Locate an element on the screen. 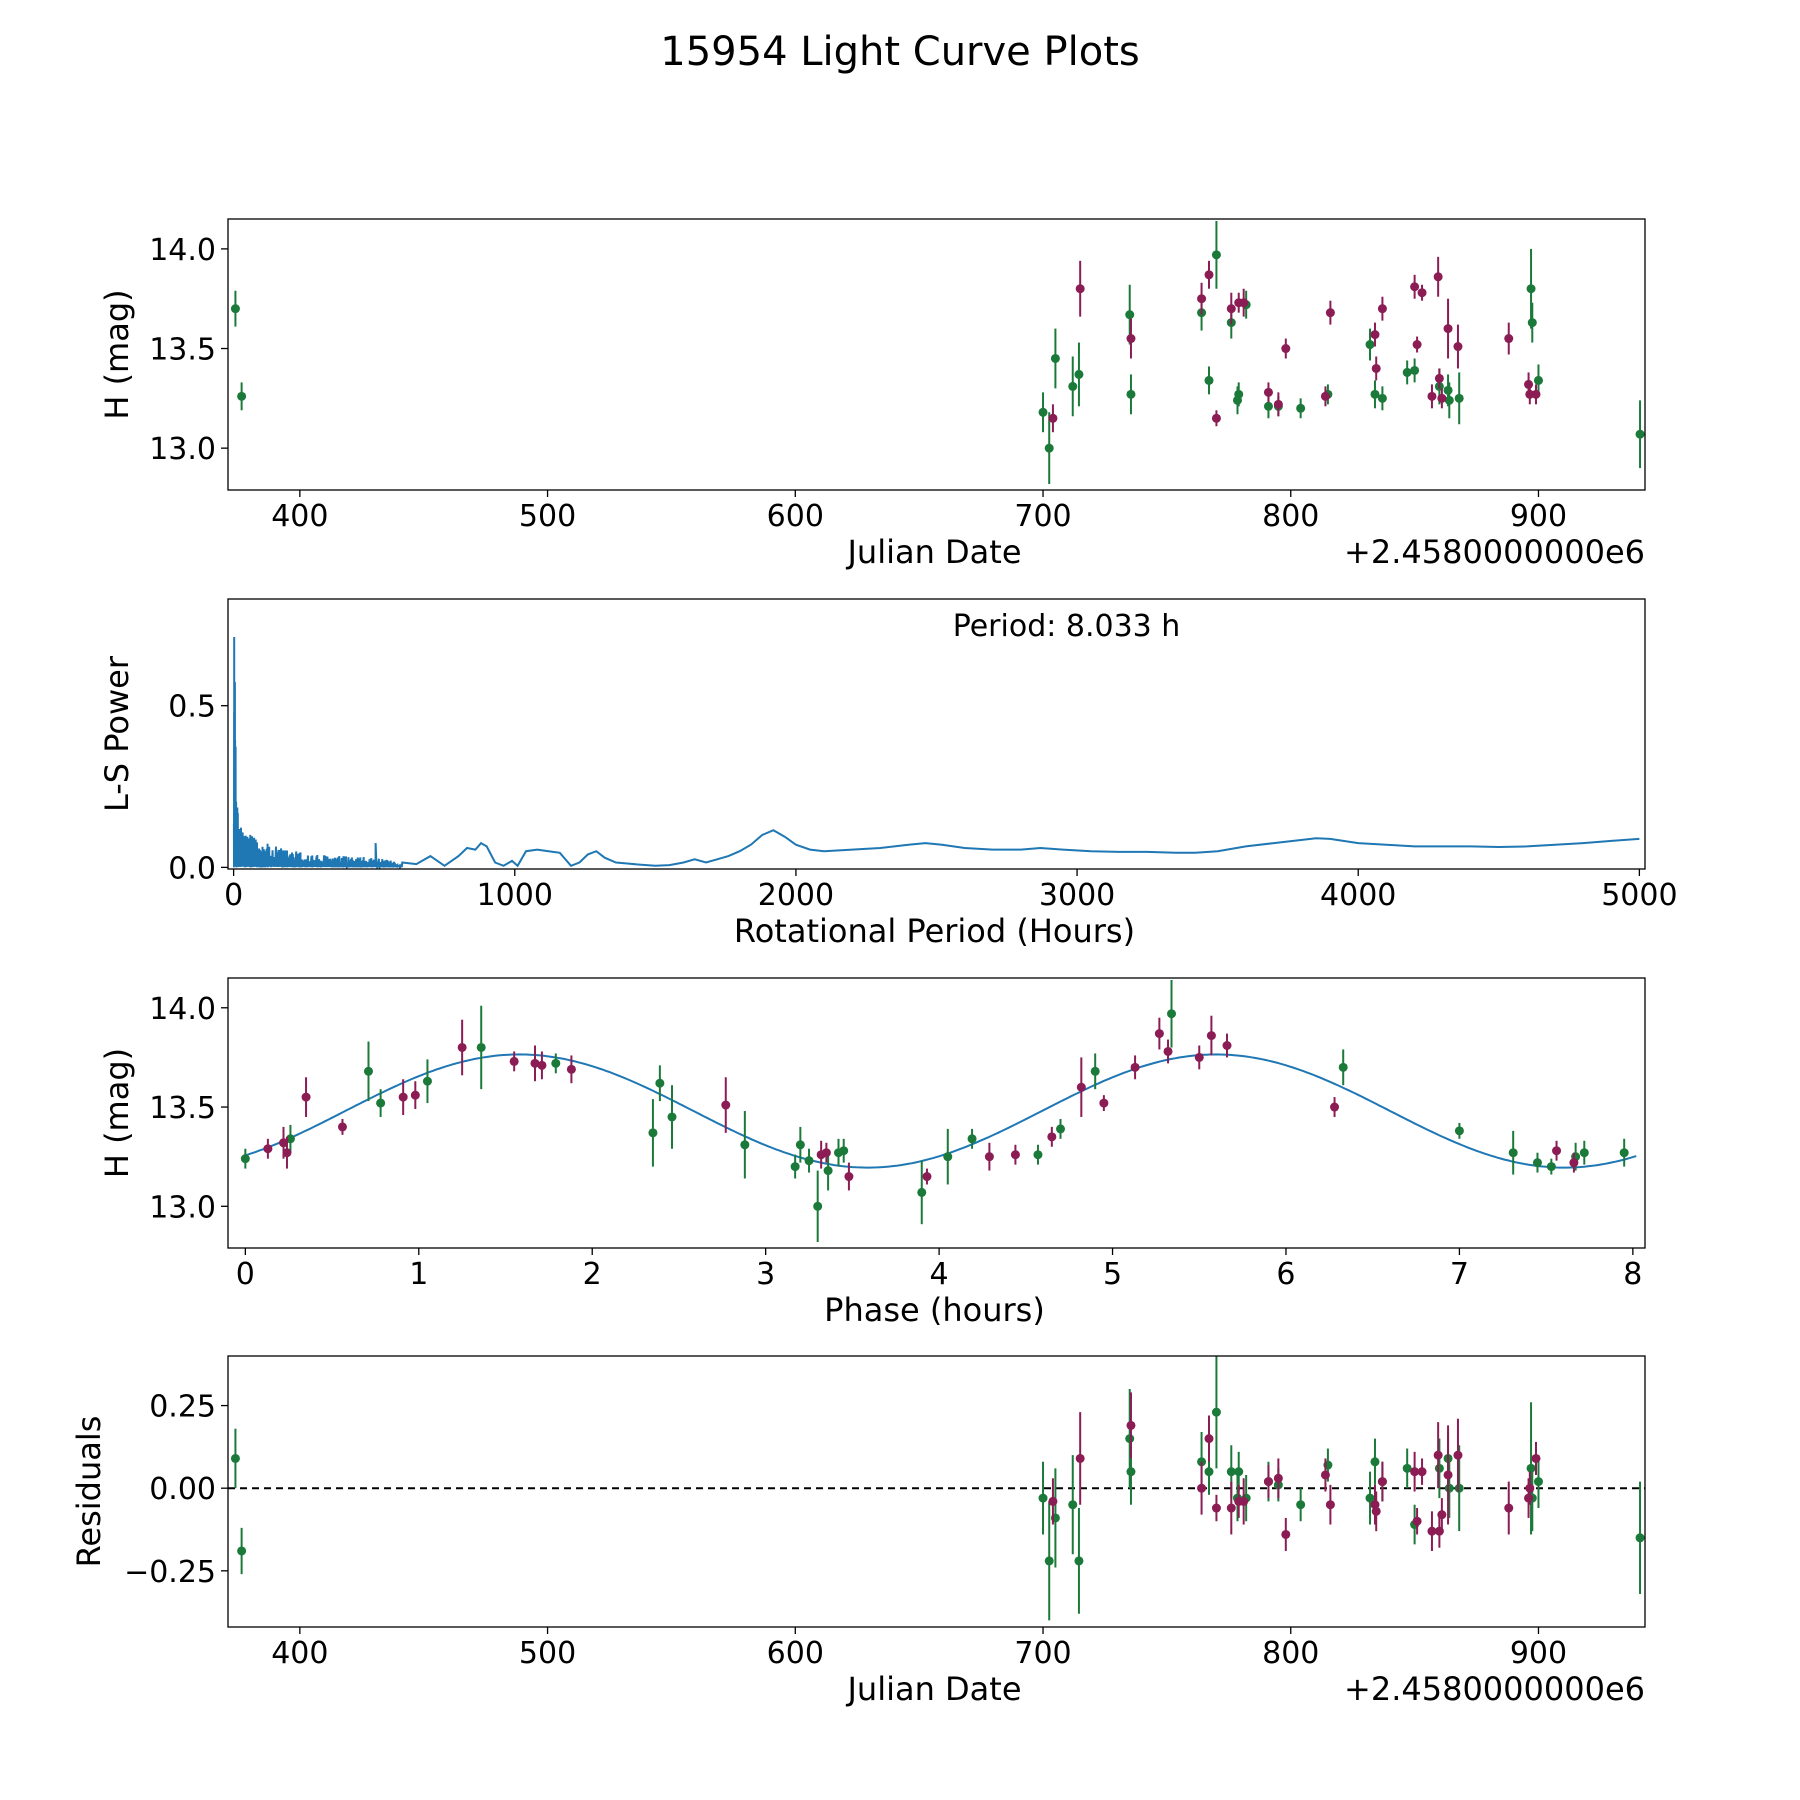 The width and height of the screenshot is (1800, 1800). phased-frame is located at coordinates (936, 1113).